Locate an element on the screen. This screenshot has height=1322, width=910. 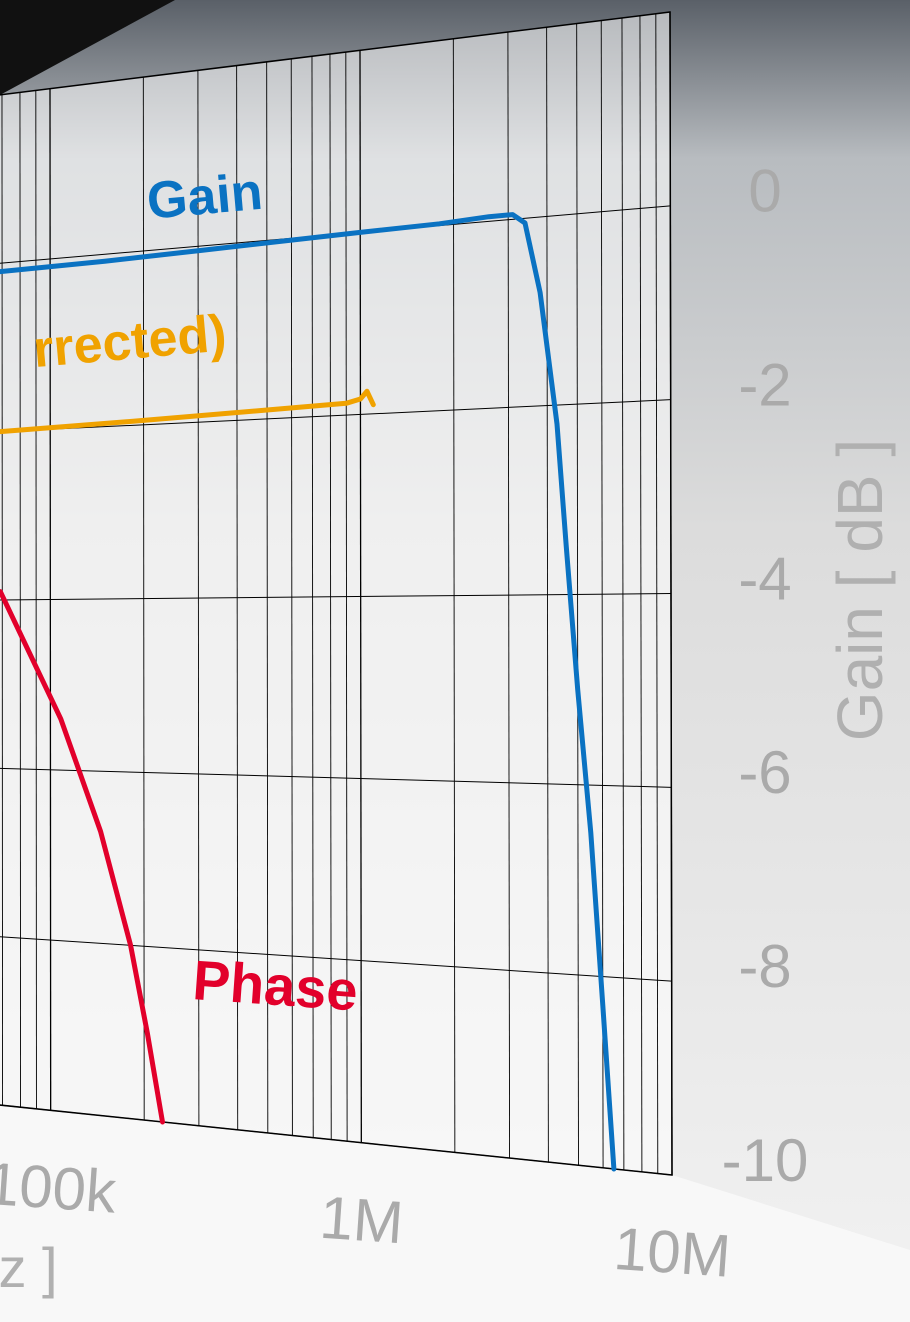
x-tick-label: 10M is located at coordinates (672, 1252).